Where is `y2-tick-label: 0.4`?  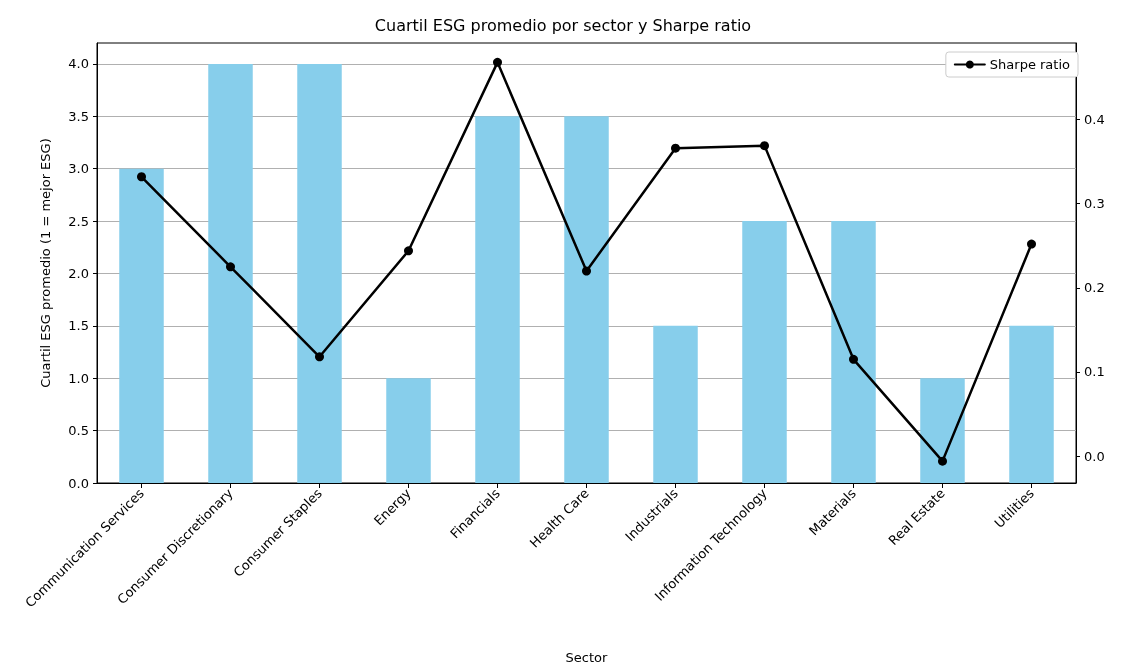
y2-tick-label: 0.4 is located at coordinates (1094, 120).